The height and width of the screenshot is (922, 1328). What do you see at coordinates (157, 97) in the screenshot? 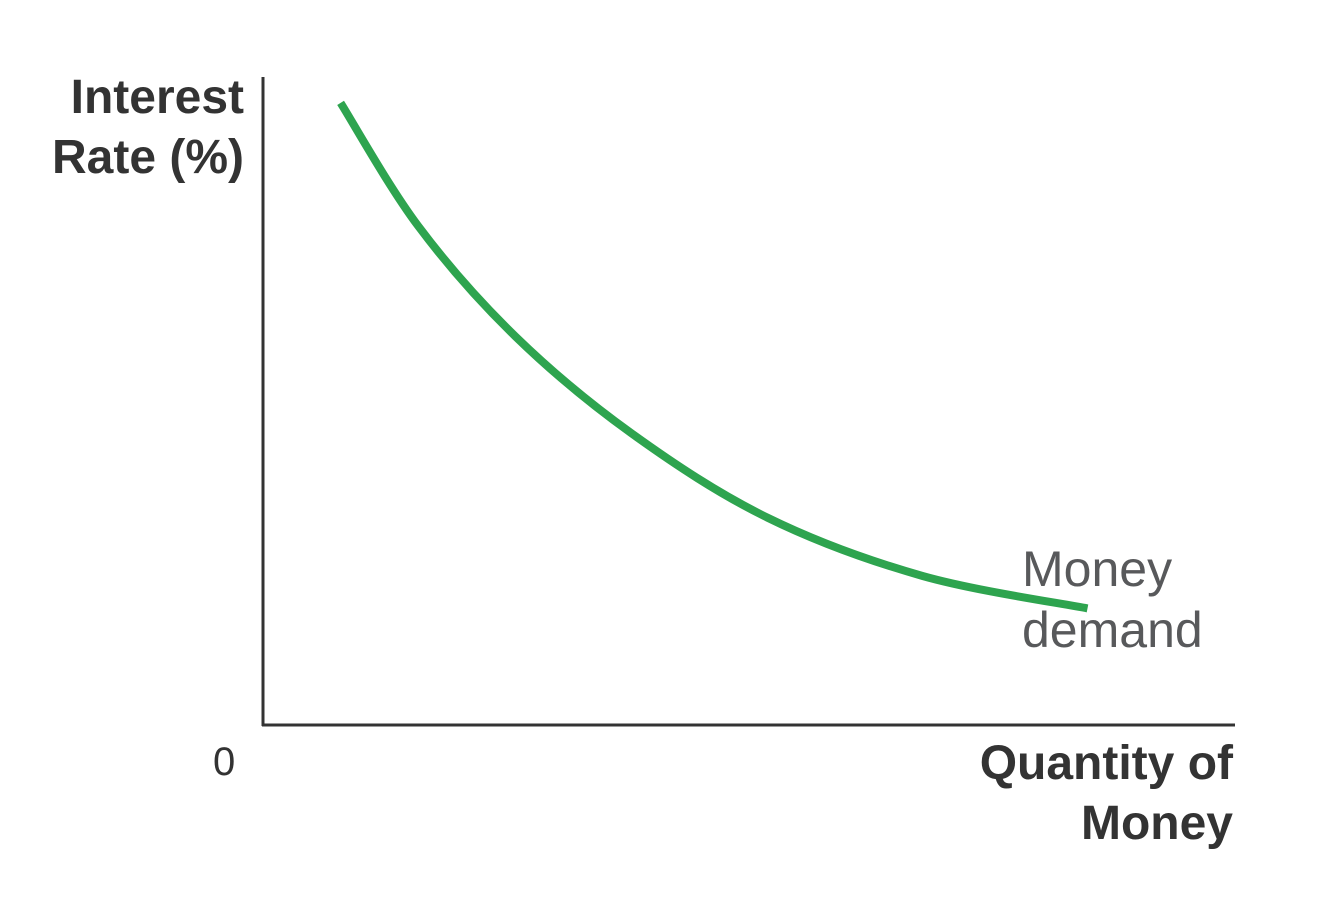
I see `y-axis-label-line-1: Interest` at bounding box center [157, 97].